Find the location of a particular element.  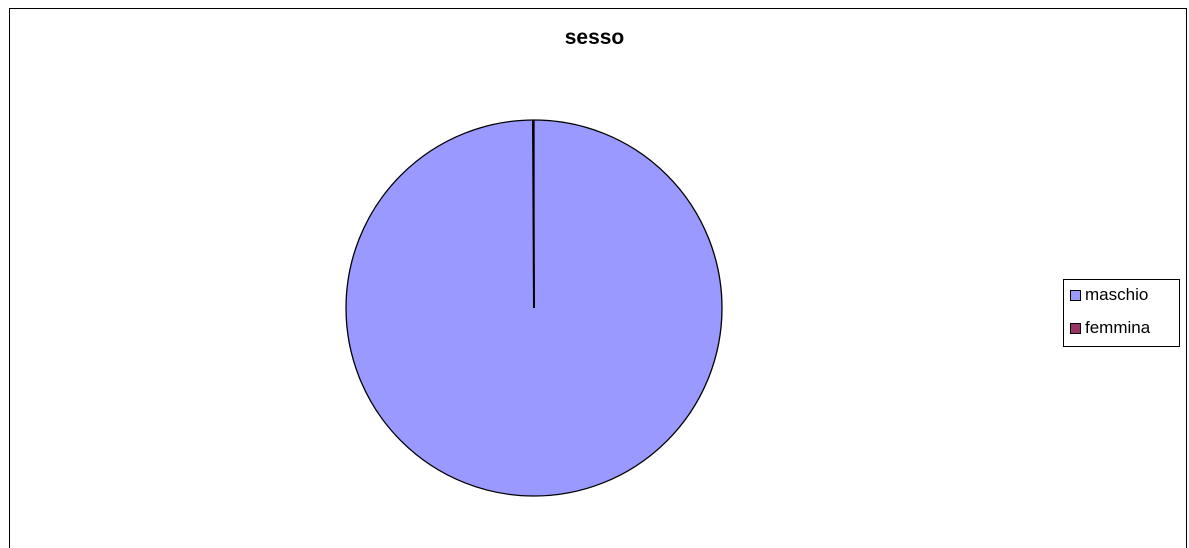

pie-slice-boundary is located at coordinates (533, 214).